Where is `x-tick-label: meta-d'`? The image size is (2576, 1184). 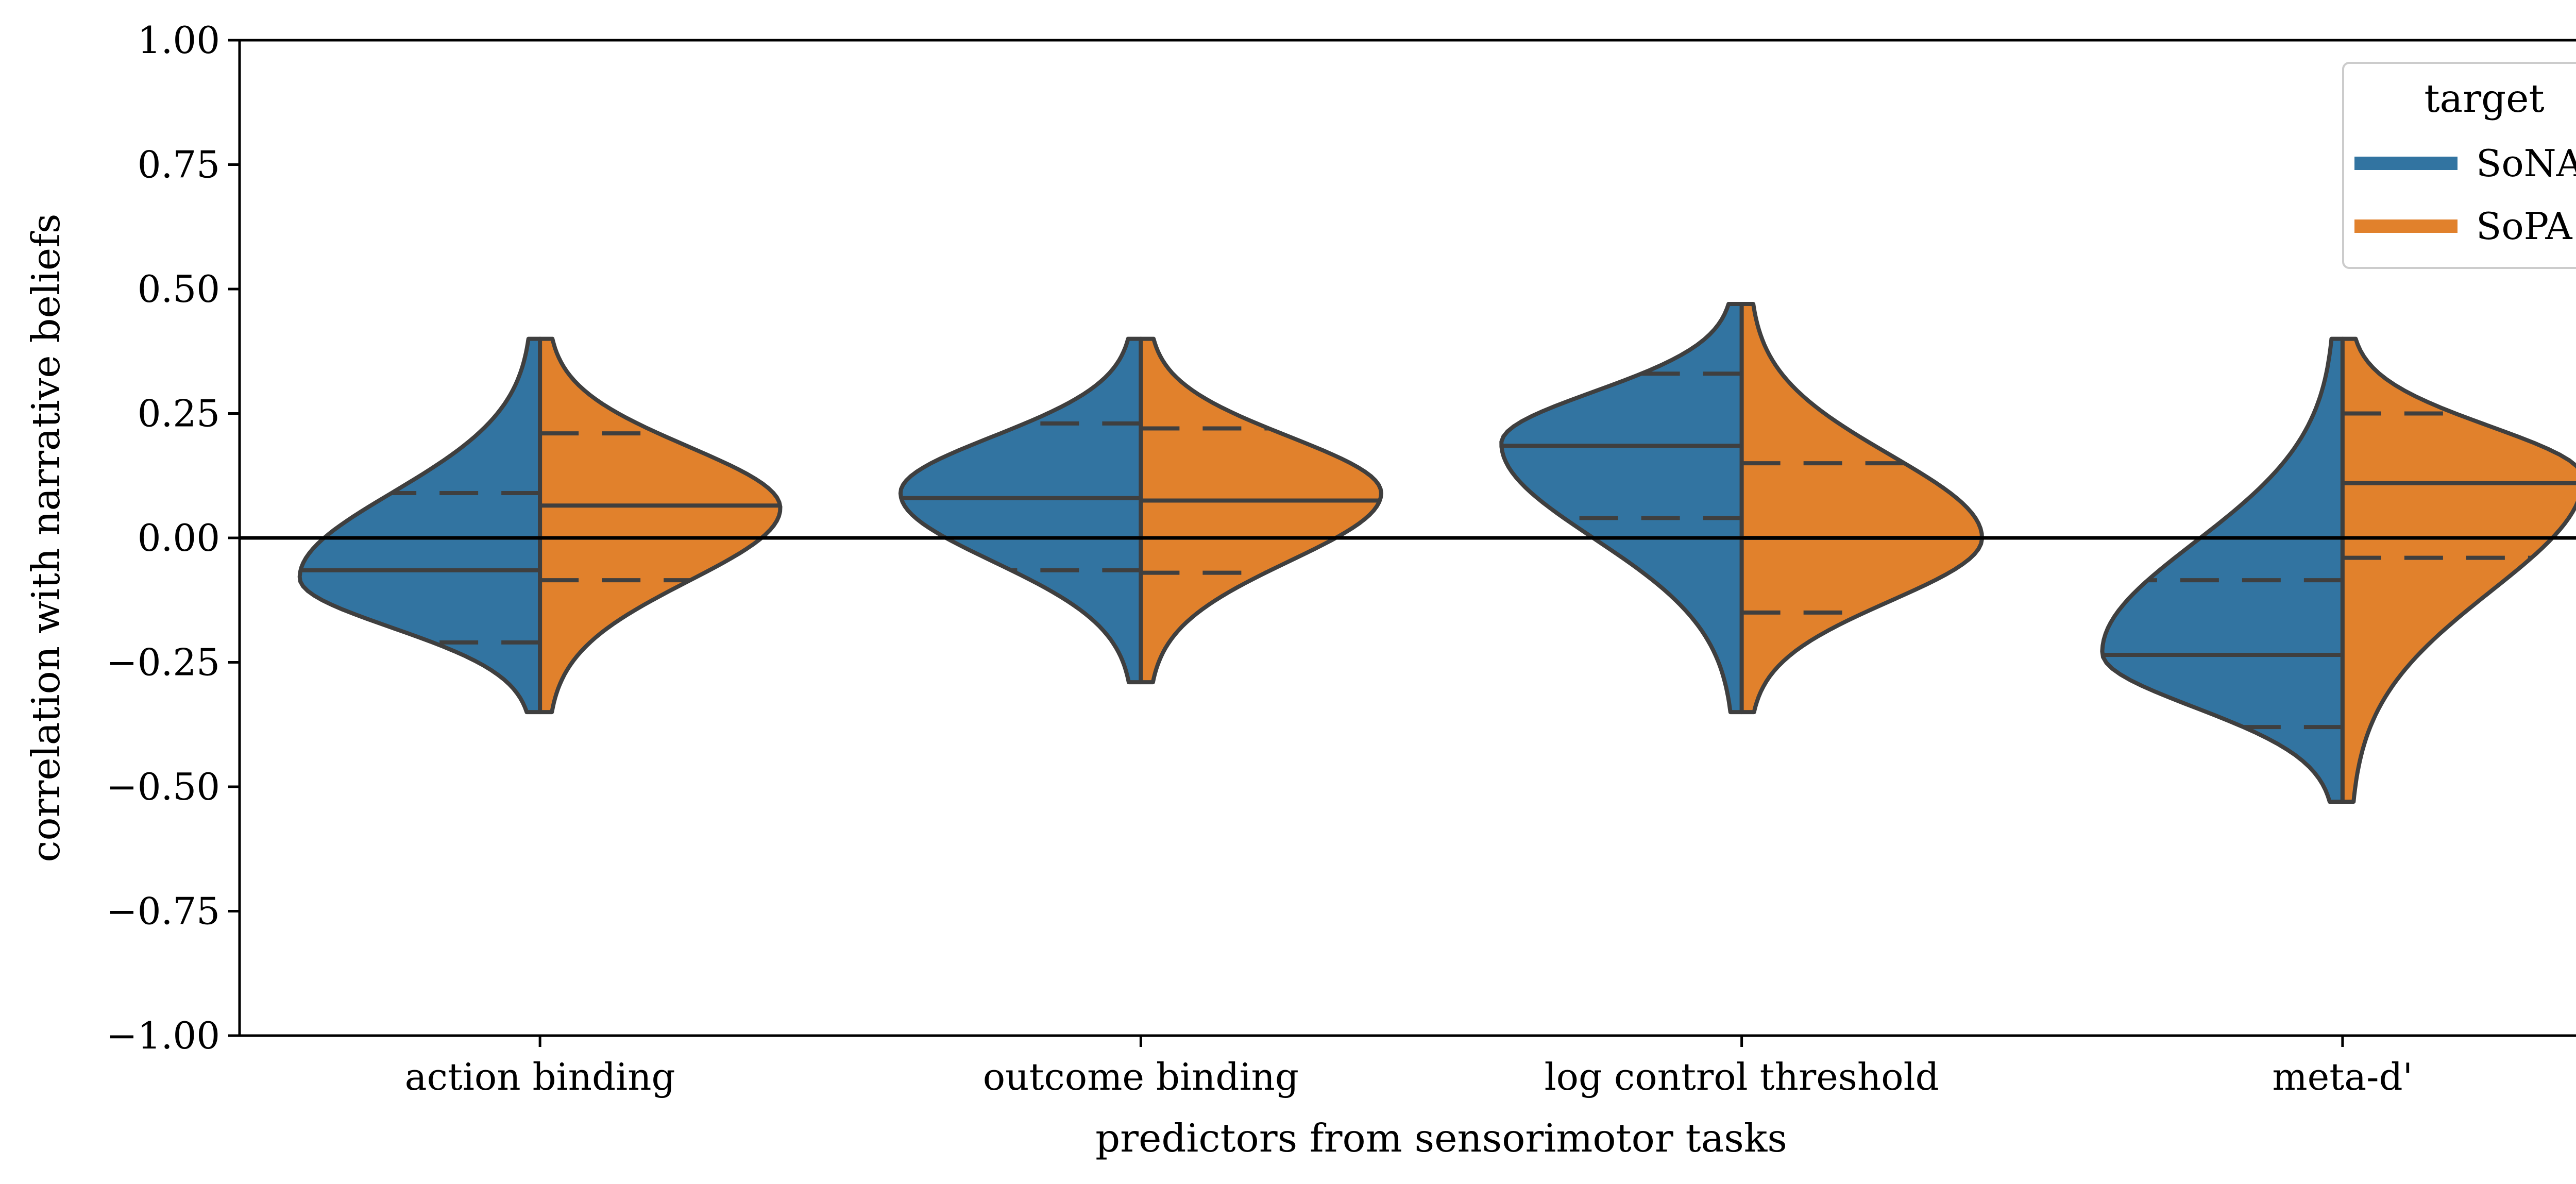 x-tick-label: meta-d' is located at coordinates (2342, 1076).